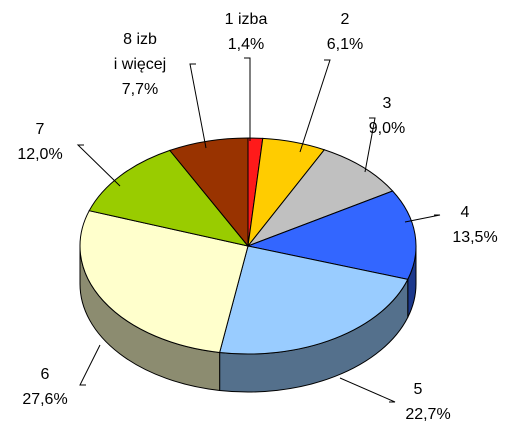  I want to click on category-line: 6, so click(45, 374).